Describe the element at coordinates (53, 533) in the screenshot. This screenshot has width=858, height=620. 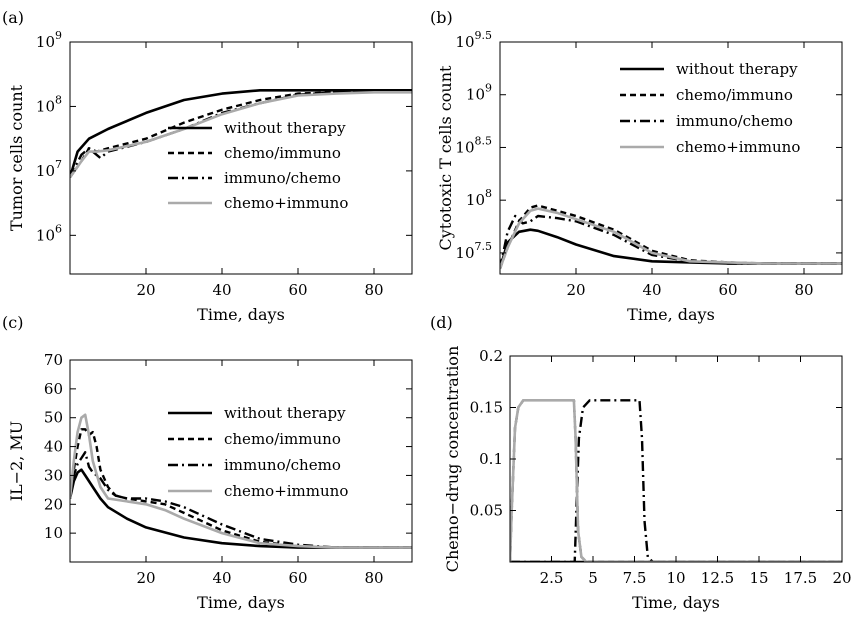
I see `y-tick-label: 10` at that location.